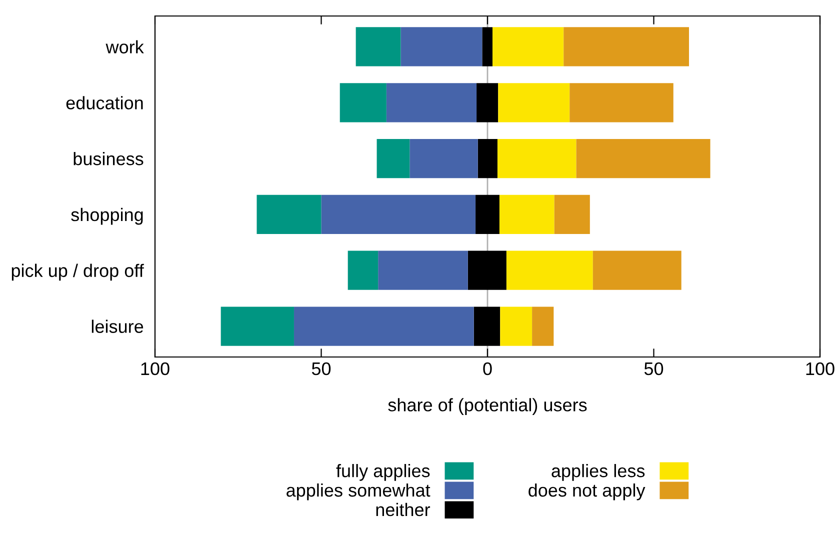 This screenshot has width=840, height=536. Describe the element at coordinates (487, 406) in the screenshot. I see `x-axis-title: share of (potential) users` at that location.